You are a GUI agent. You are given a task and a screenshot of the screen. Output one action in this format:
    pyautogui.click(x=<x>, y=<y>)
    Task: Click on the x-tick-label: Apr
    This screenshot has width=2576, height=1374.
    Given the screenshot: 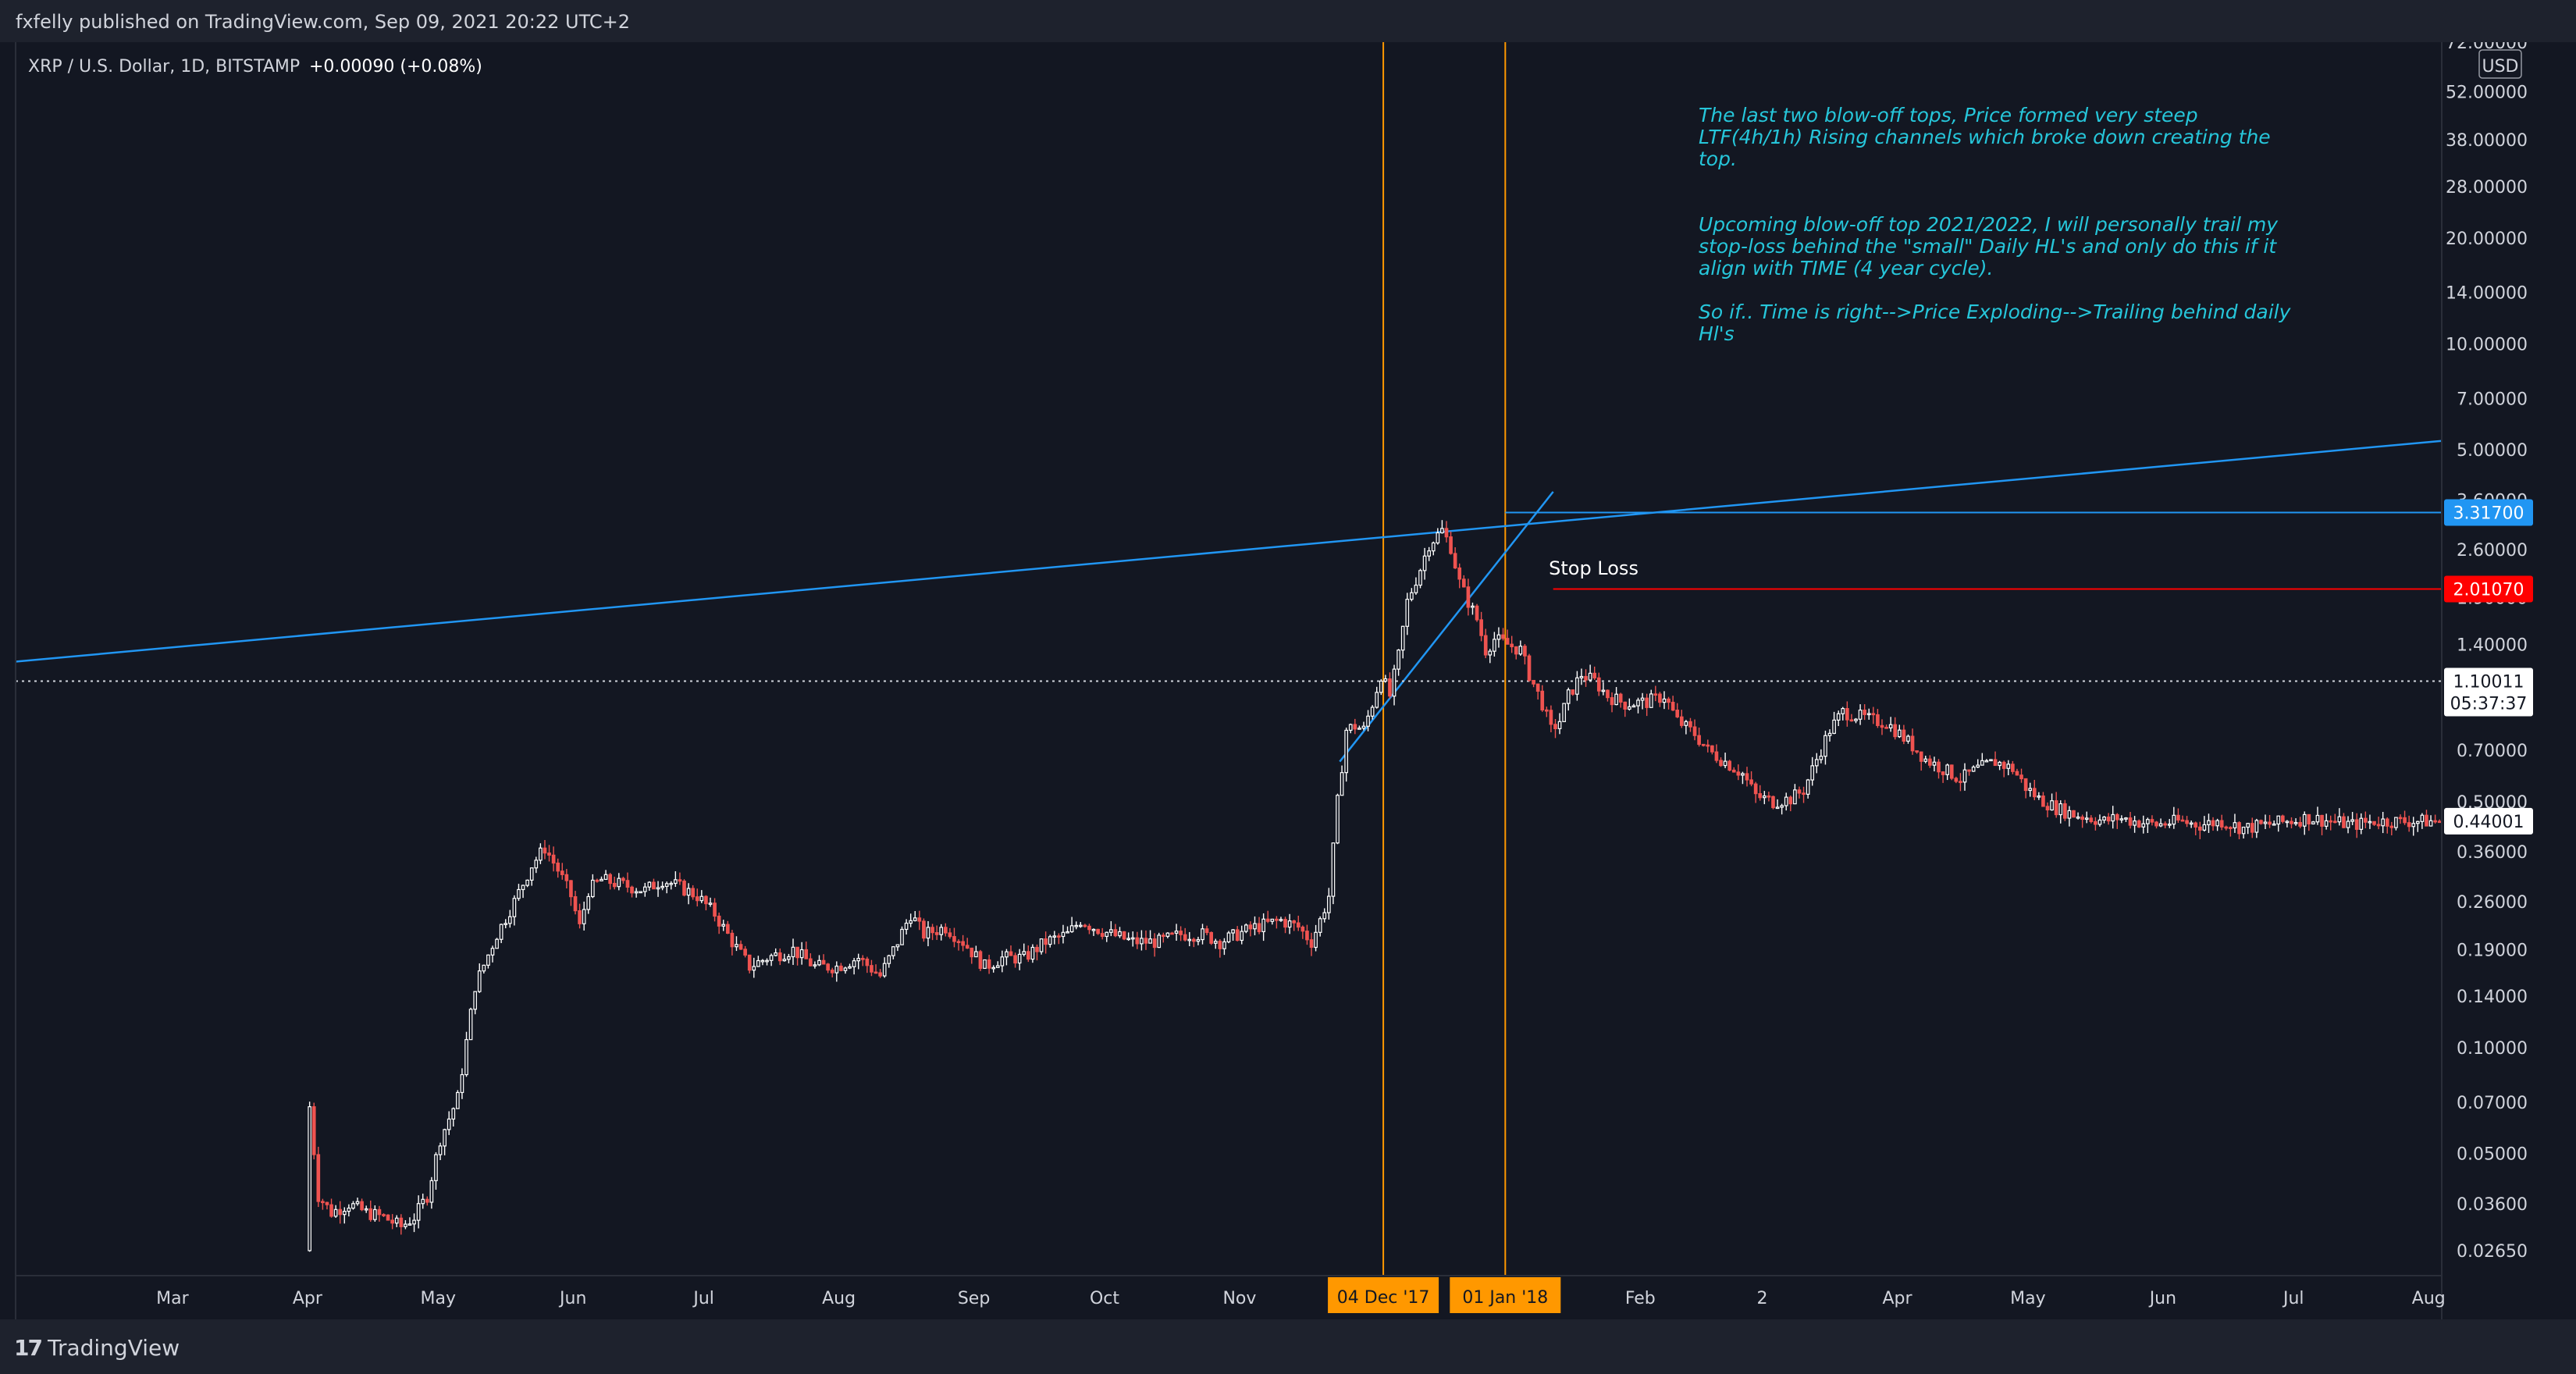 What is the action you would take?
    pyautogui.click(x=1897, y=1298)
    